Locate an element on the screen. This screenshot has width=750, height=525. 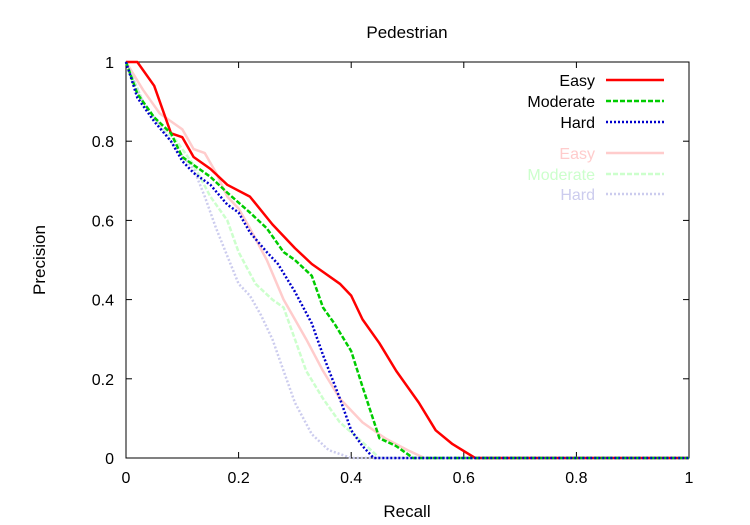
y-axis-label: Precision is located at coordinates (39, 260).